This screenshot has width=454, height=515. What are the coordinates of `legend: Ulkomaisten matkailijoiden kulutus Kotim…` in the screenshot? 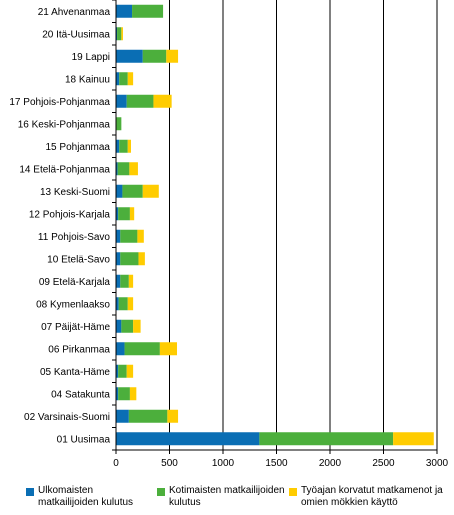 It's located at (227, 500).